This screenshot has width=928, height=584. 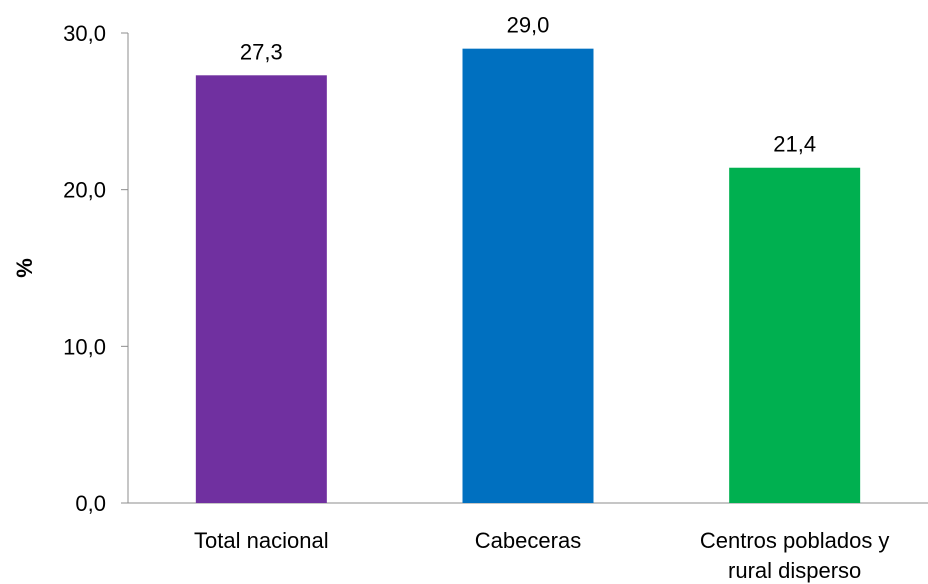 What do you see at coordinates (84, 33) in the screenshot?
I see `y-tick-label: 30,0` at bounding box center [84, 33].